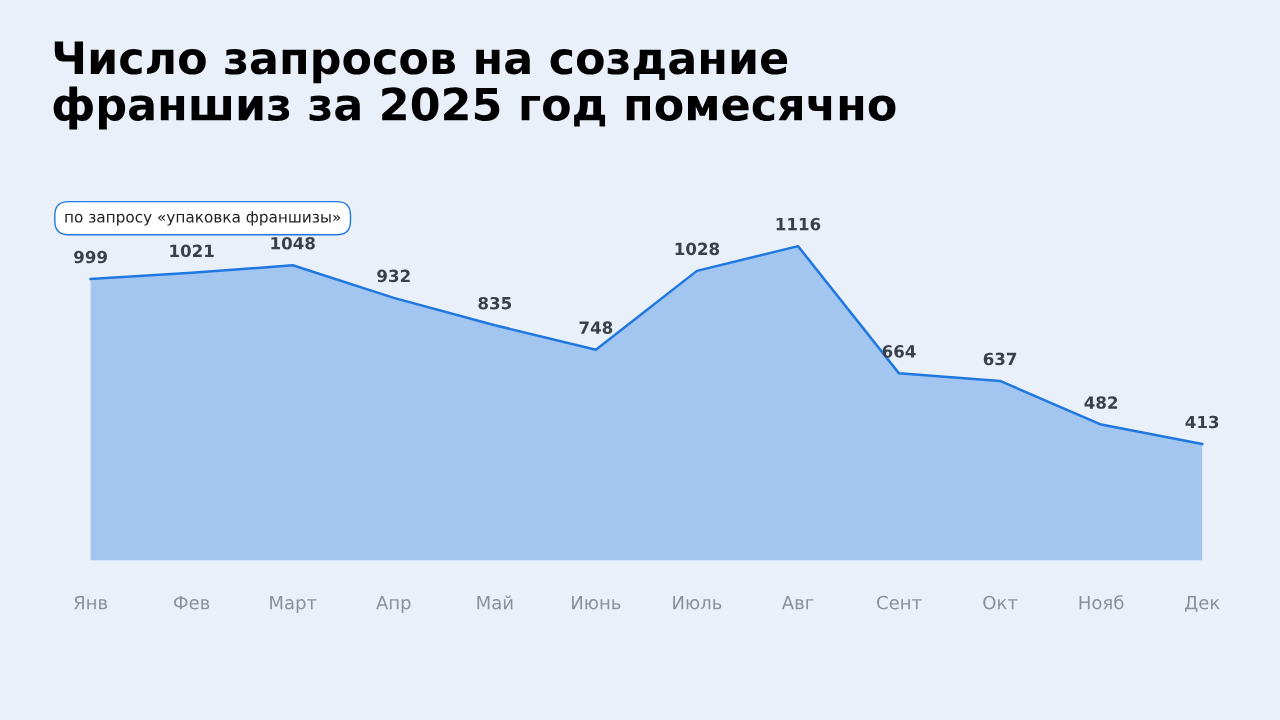  What do you see at coordinates (192, 603) in the screenshot?
I see `x-tick-label: Фев` at bounding box center [192, 603].